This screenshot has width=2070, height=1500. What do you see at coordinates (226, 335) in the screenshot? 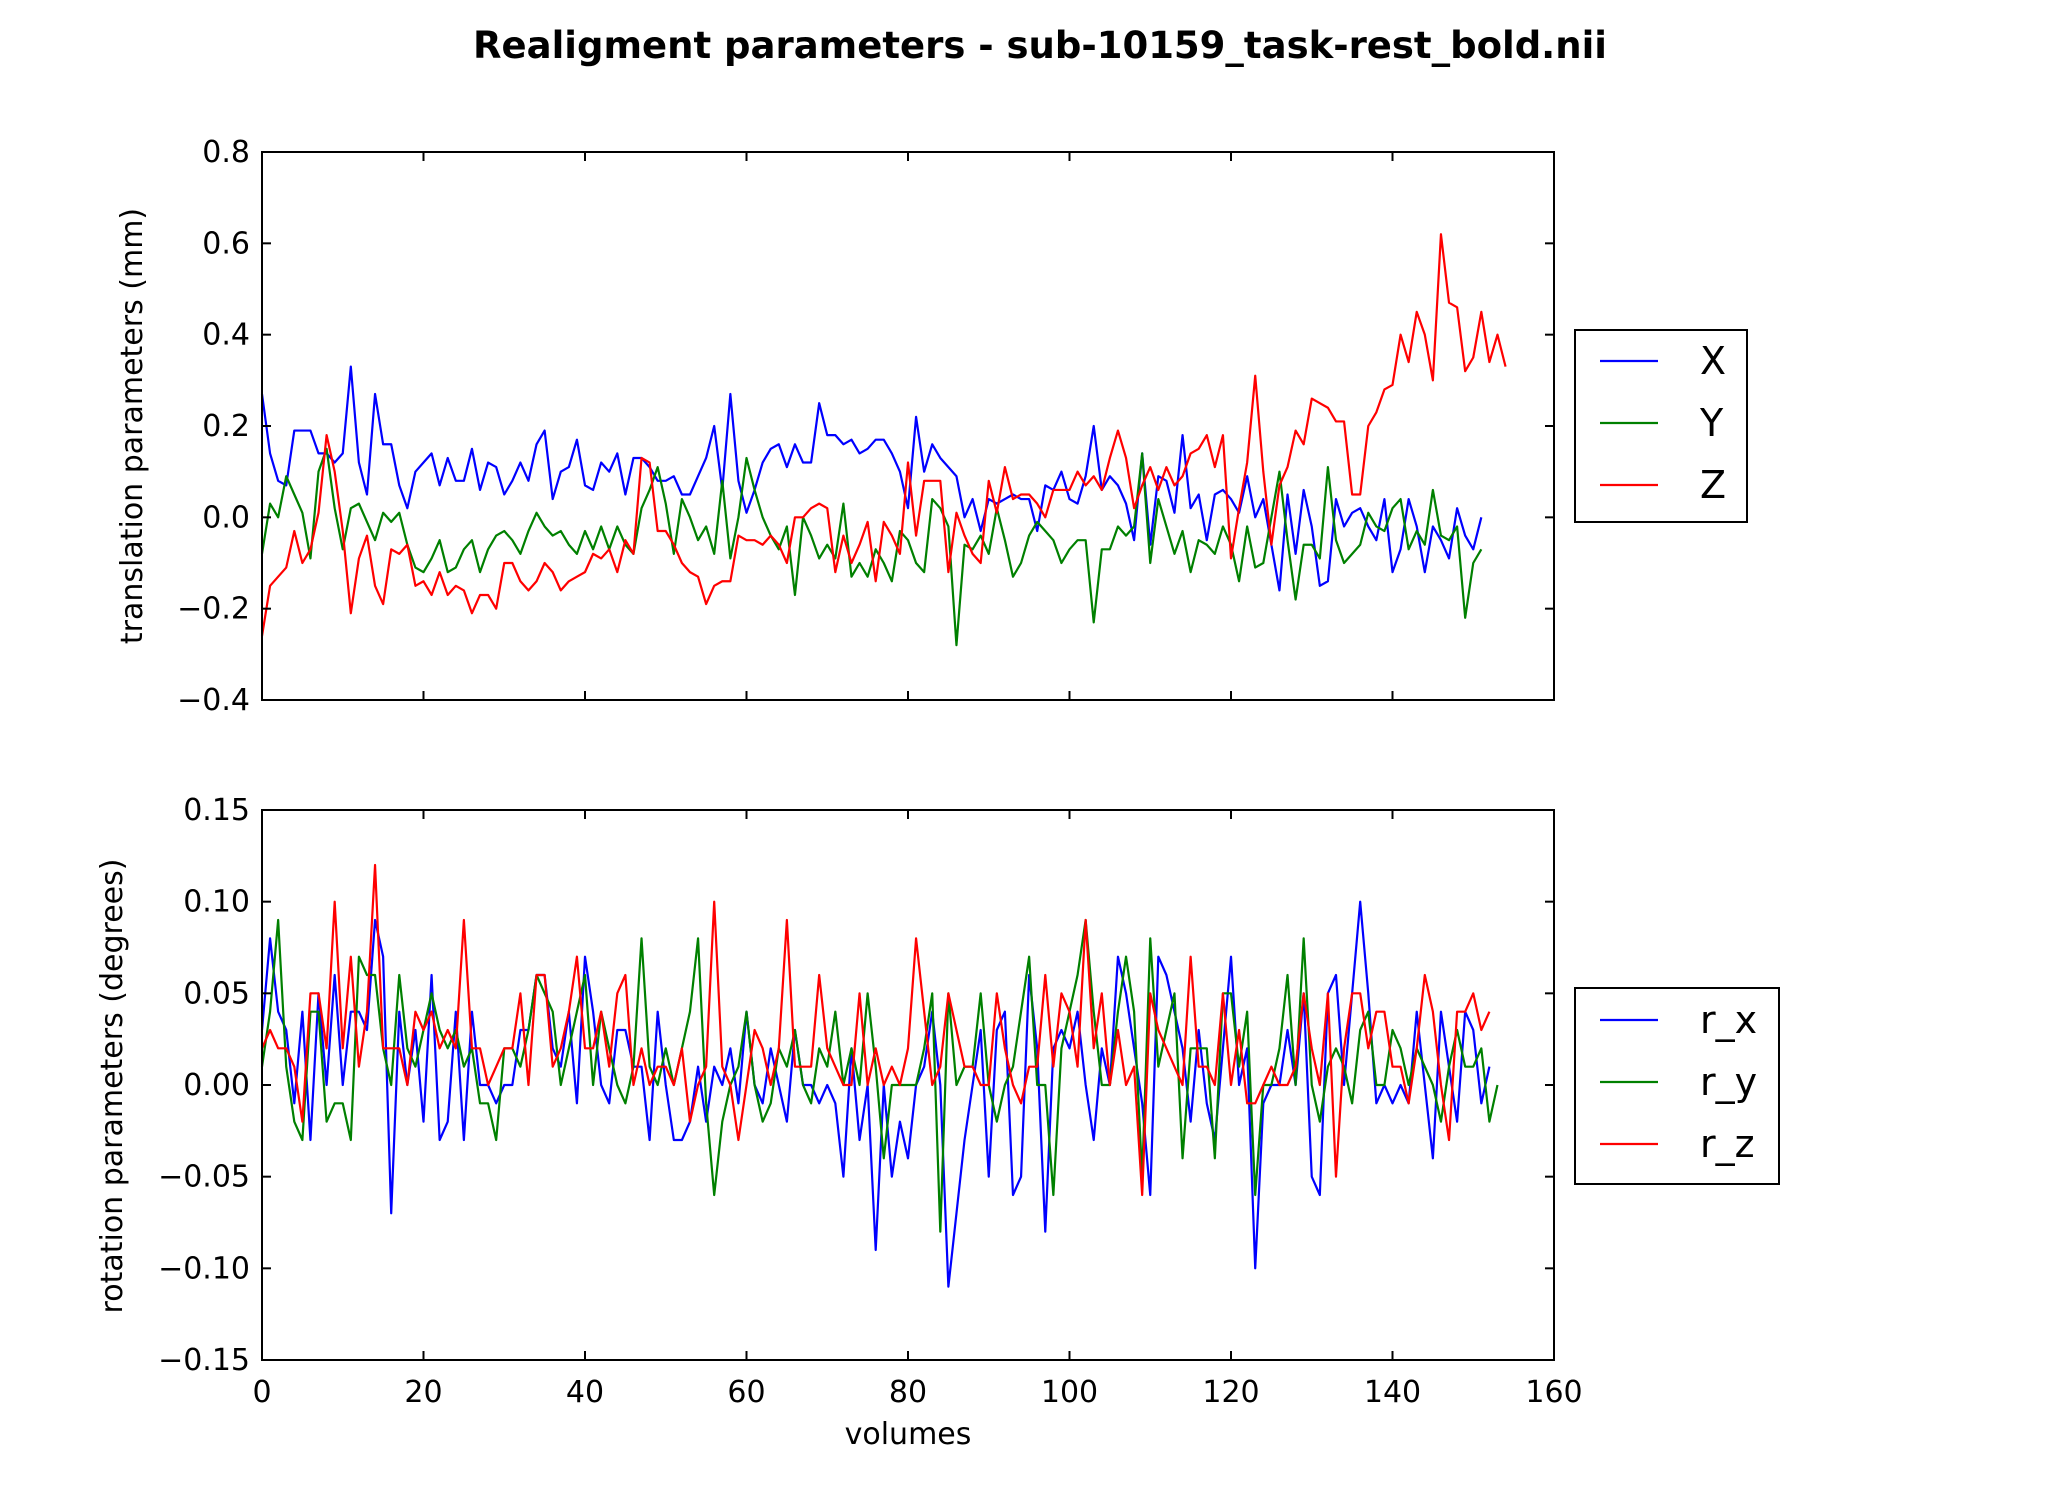
I see `translation-y-tick-label: 0.4` at bounding box center [226, 335].